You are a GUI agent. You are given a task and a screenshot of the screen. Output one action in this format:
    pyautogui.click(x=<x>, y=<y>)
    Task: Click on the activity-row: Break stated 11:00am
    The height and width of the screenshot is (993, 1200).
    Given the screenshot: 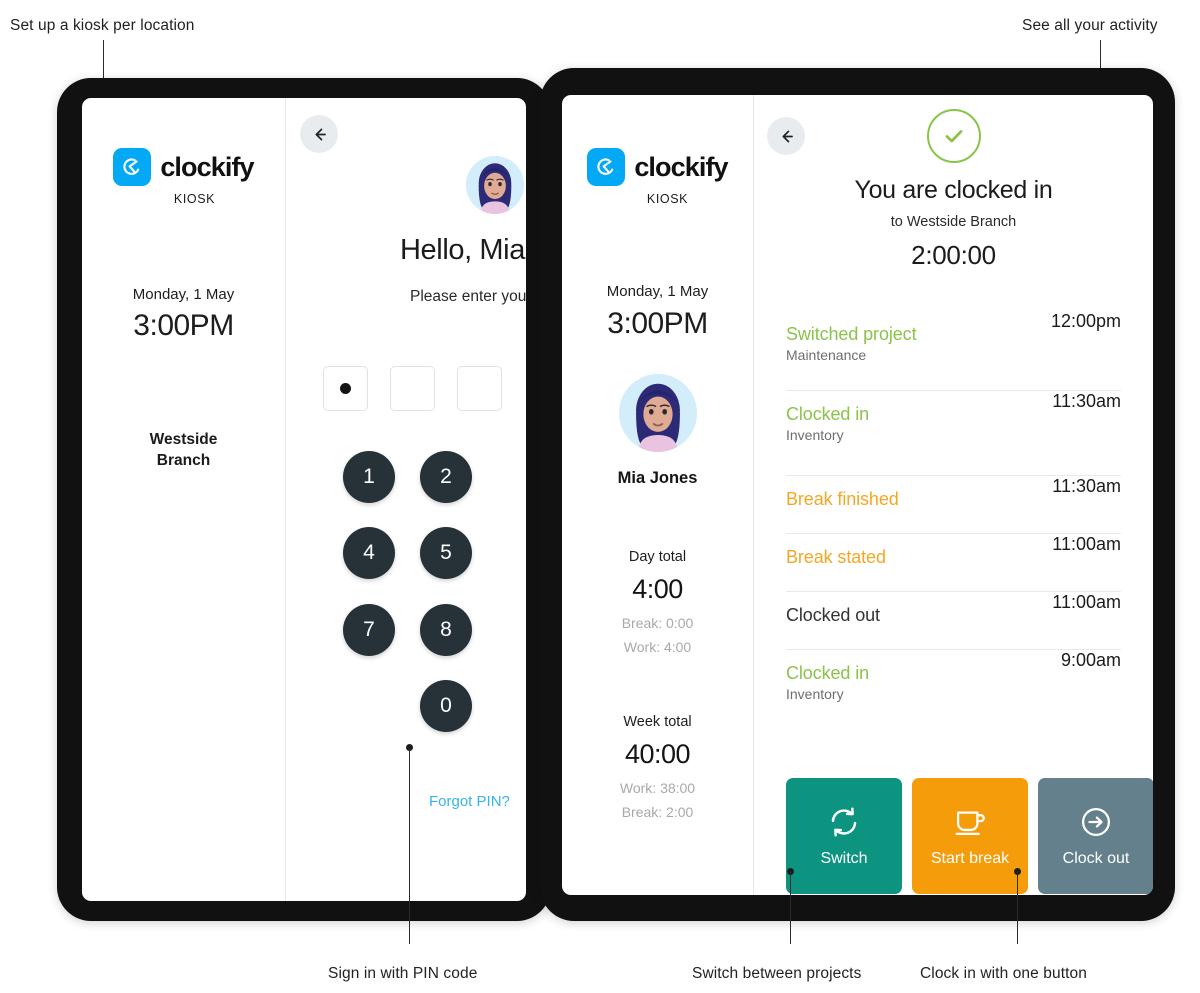 What is the action you would take?
    pyautogui.click(x=953, y=563)
    